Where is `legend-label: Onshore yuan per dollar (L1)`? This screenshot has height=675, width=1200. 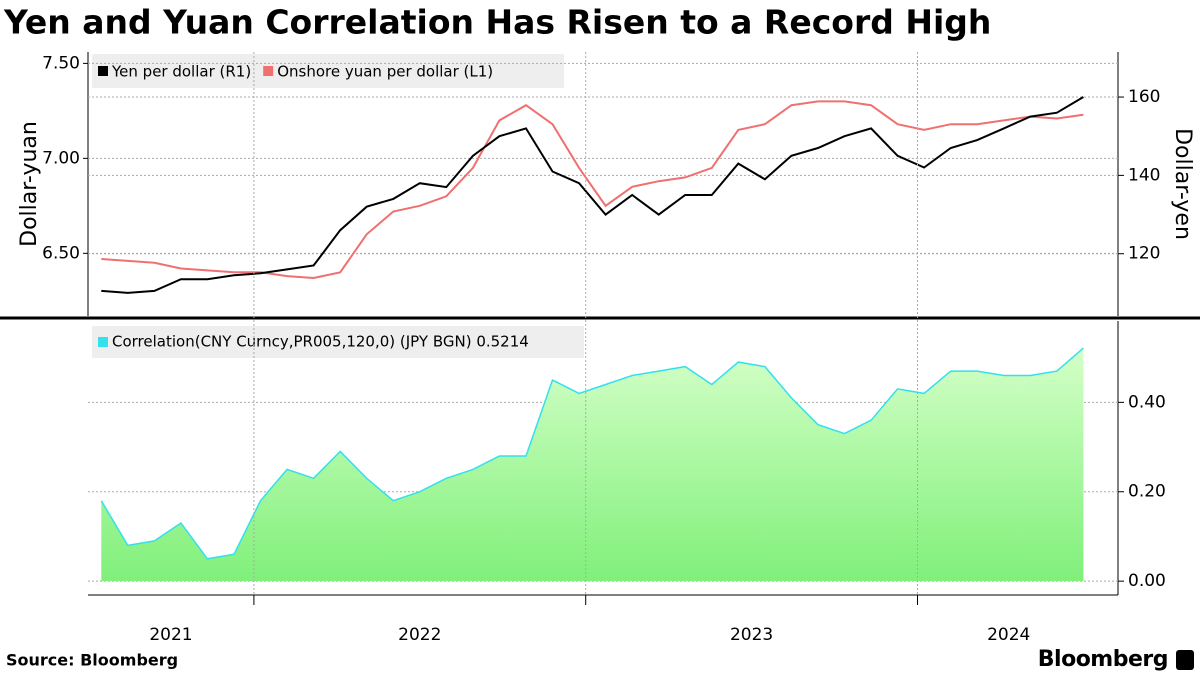 legend-label: Onshore yuan per dollar (L1) is located at coordinates (385, 72).